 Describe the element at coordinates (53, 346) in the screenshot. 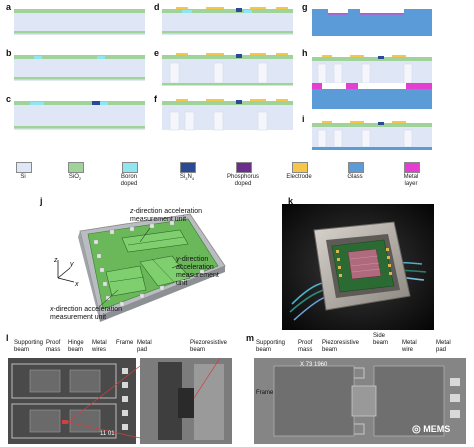

I see `l-label-proof-mass: Proof mass` at that location.